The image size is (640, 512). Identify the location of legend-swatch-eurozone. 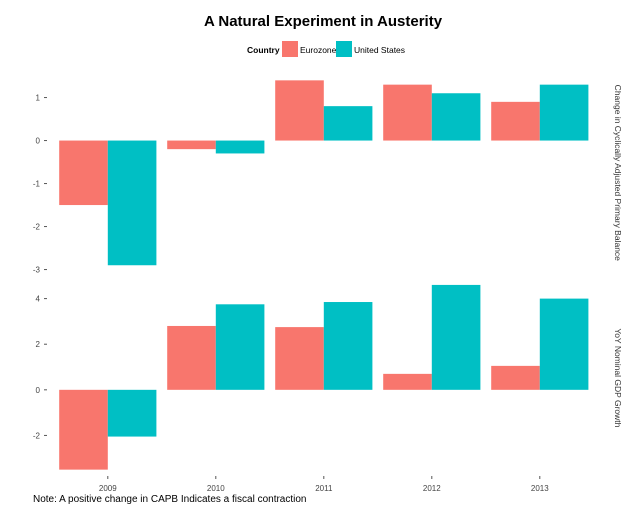
(290, 49).